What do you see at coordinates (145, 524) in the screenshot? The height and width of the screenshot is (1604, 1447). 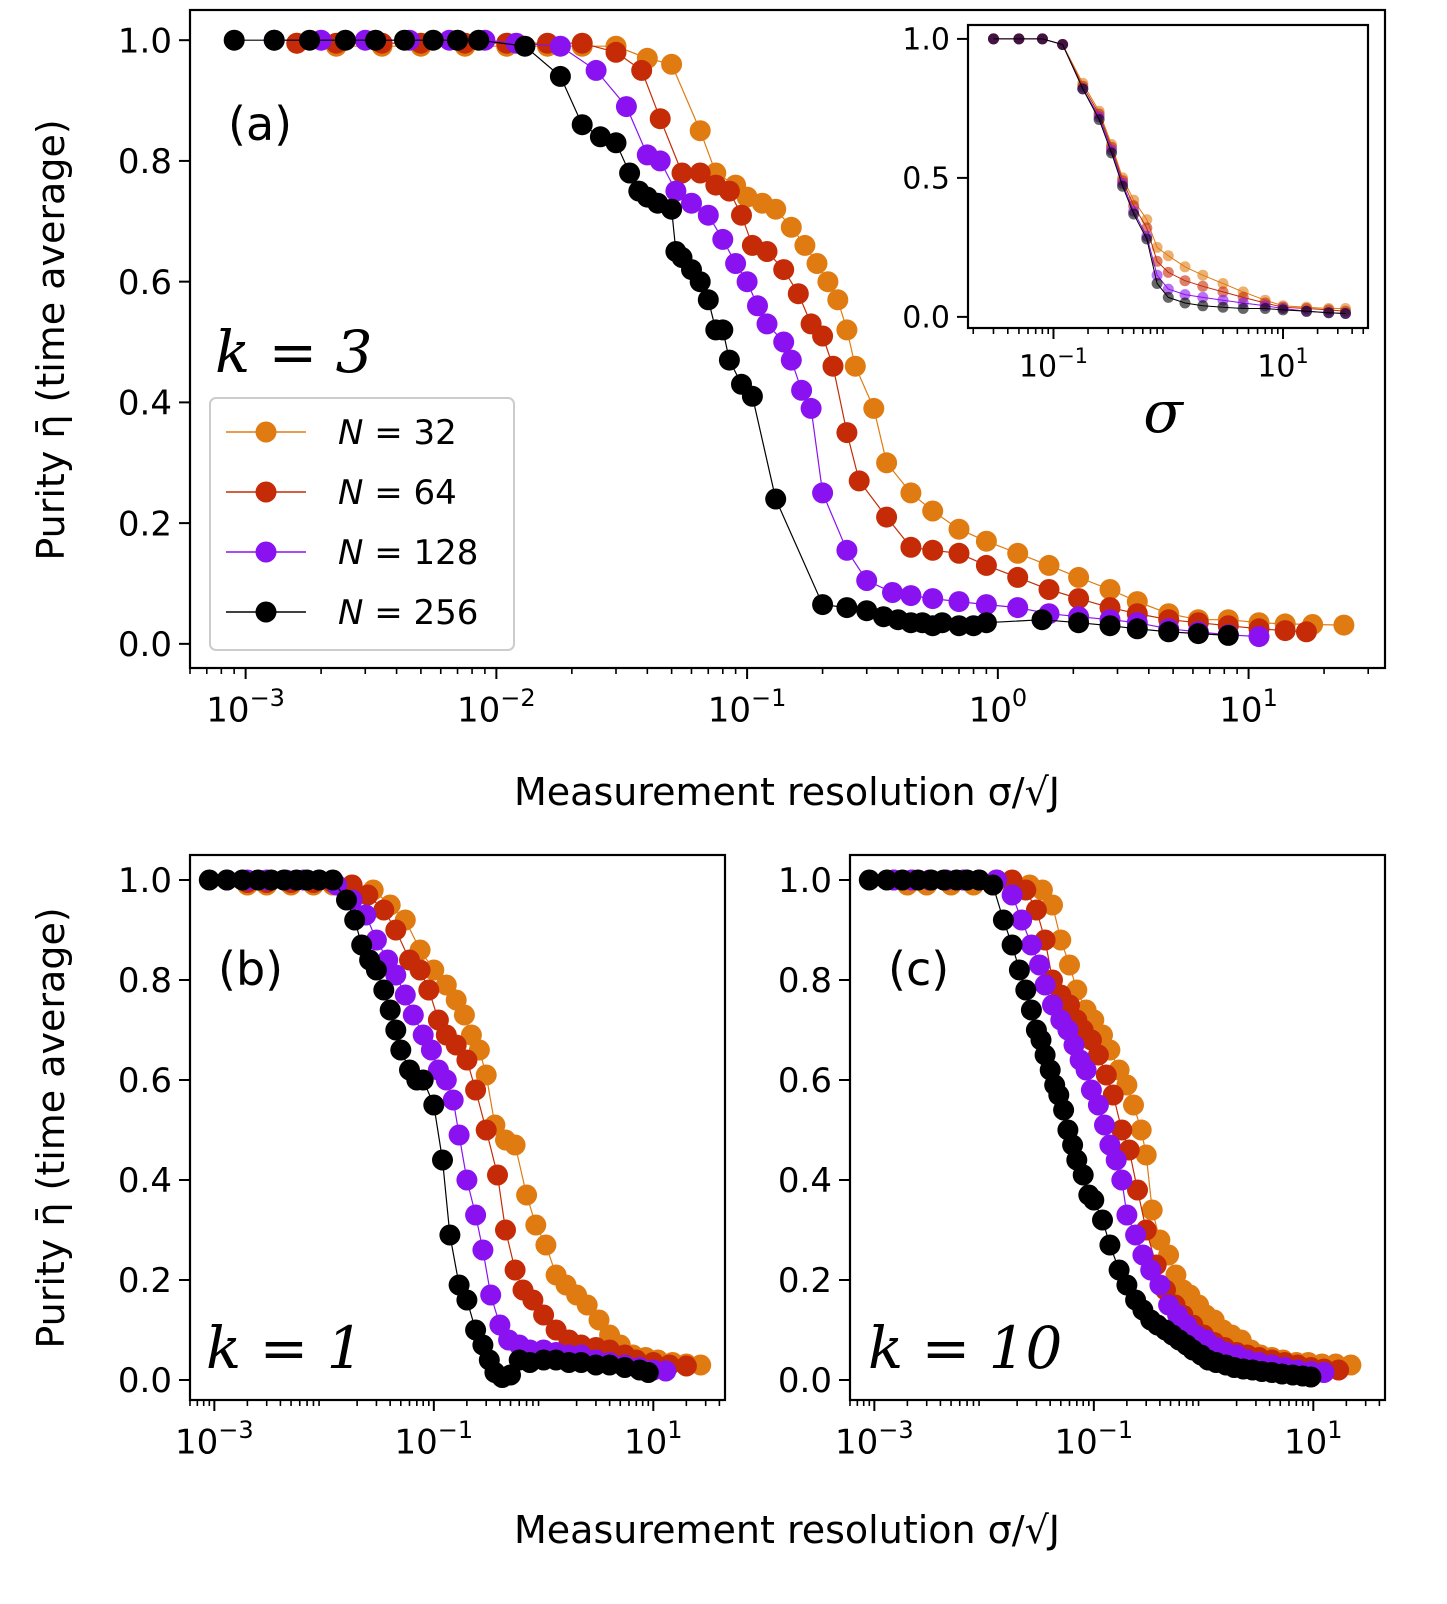 I see `a-y-tick-label: 0.2` at bounding box center [145, 524].